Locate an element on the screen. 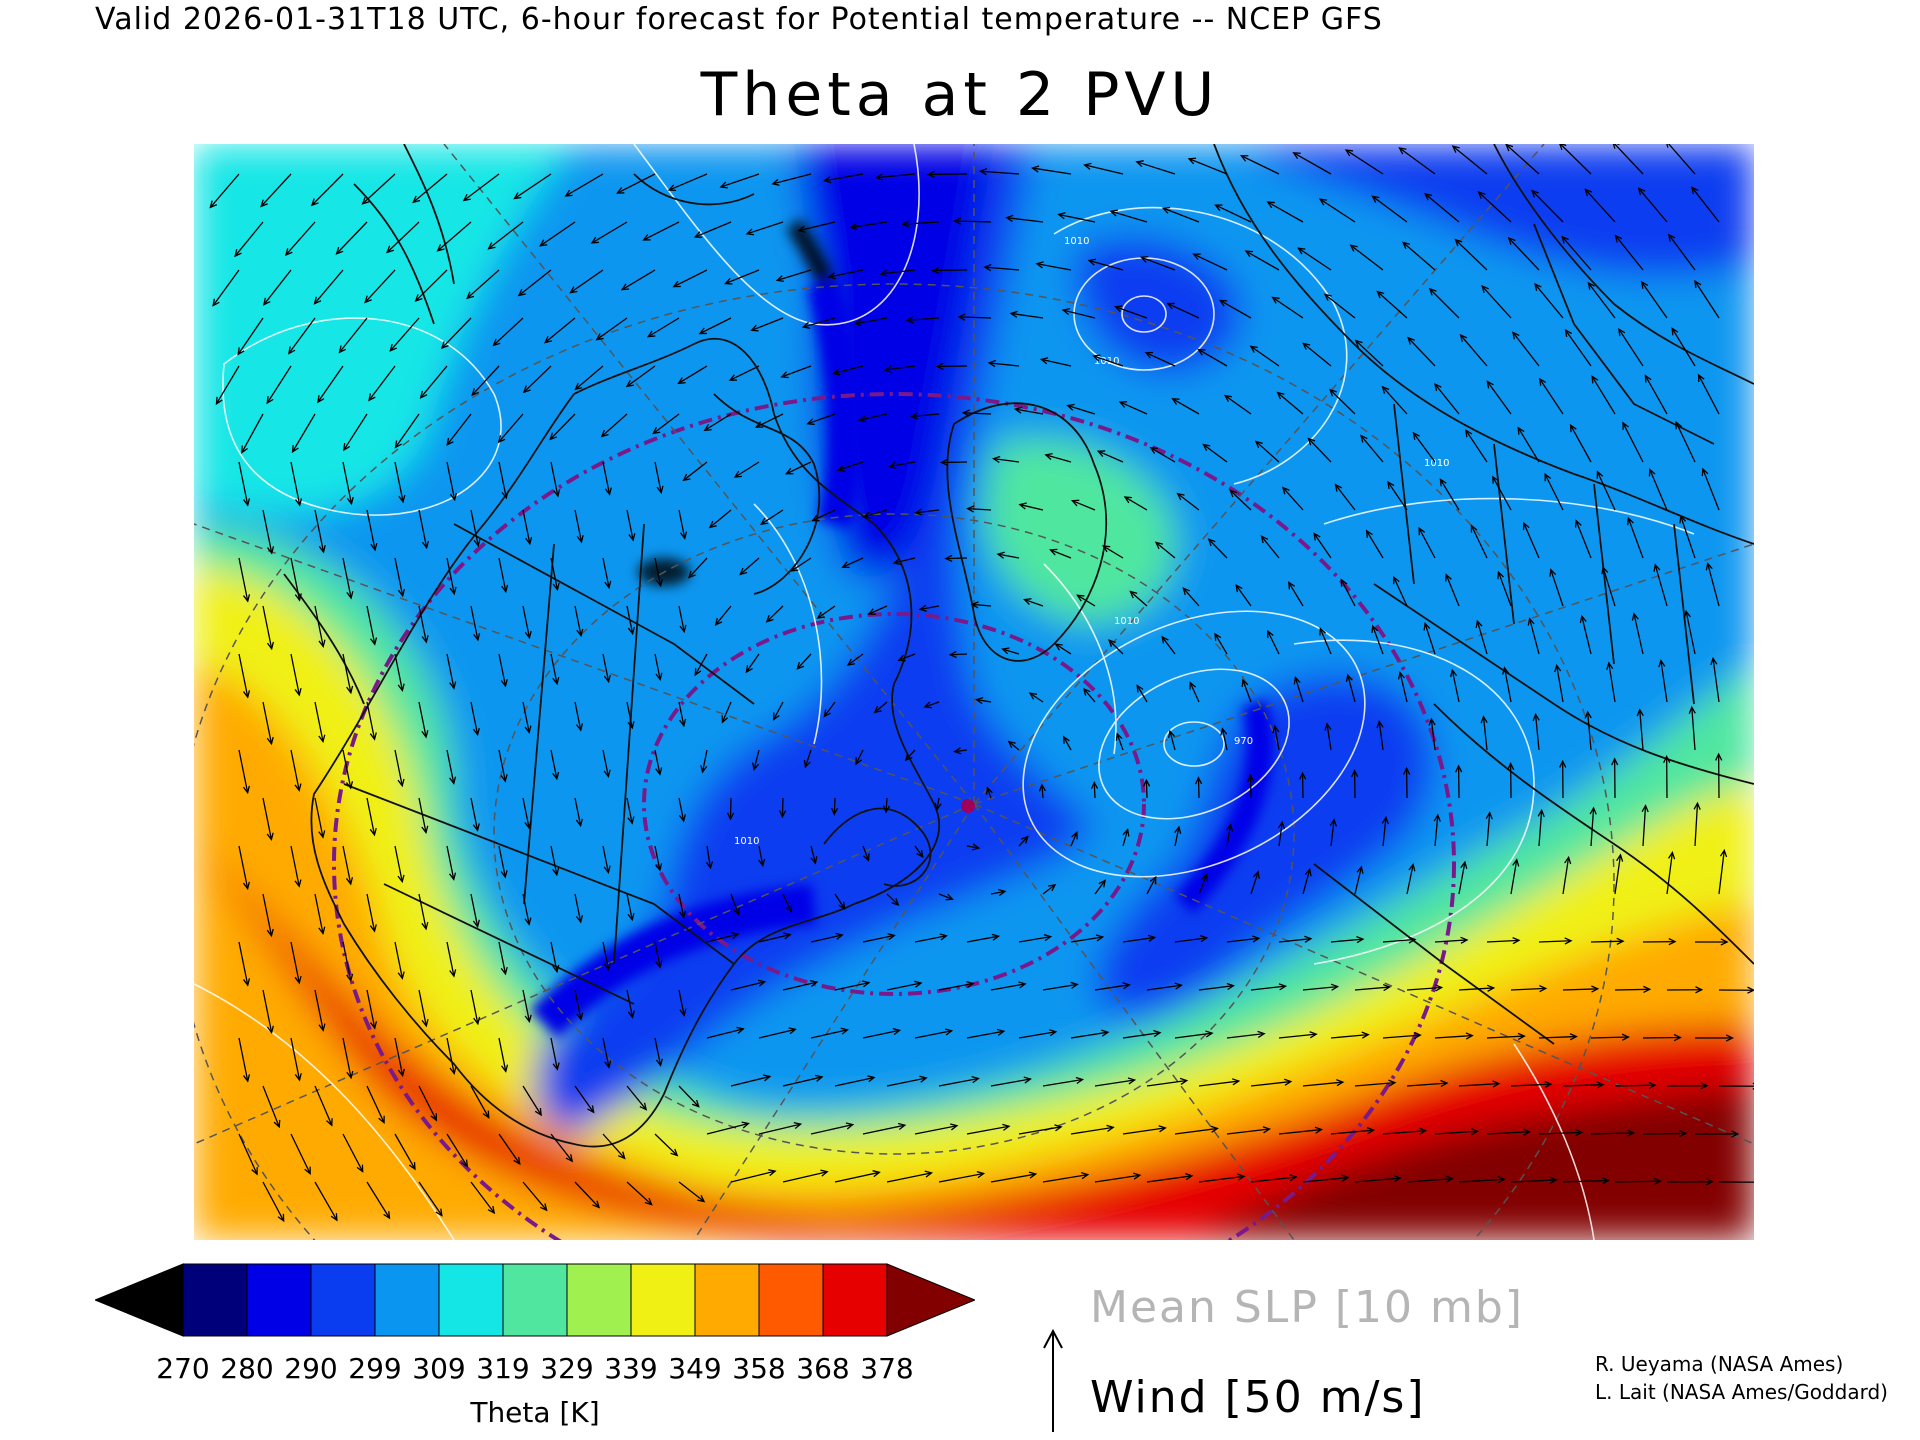 This screenshot has height=1440, width=1920. colorbar-title: Theta [K] is located at coordinates (535, 1412).